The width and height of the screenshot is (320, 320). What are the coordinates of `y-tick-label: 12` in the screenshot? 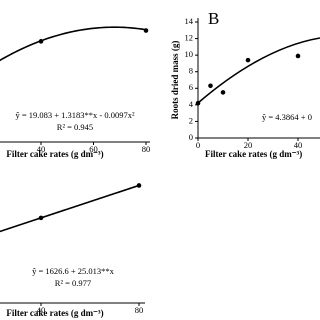 It's located at (189, 38).